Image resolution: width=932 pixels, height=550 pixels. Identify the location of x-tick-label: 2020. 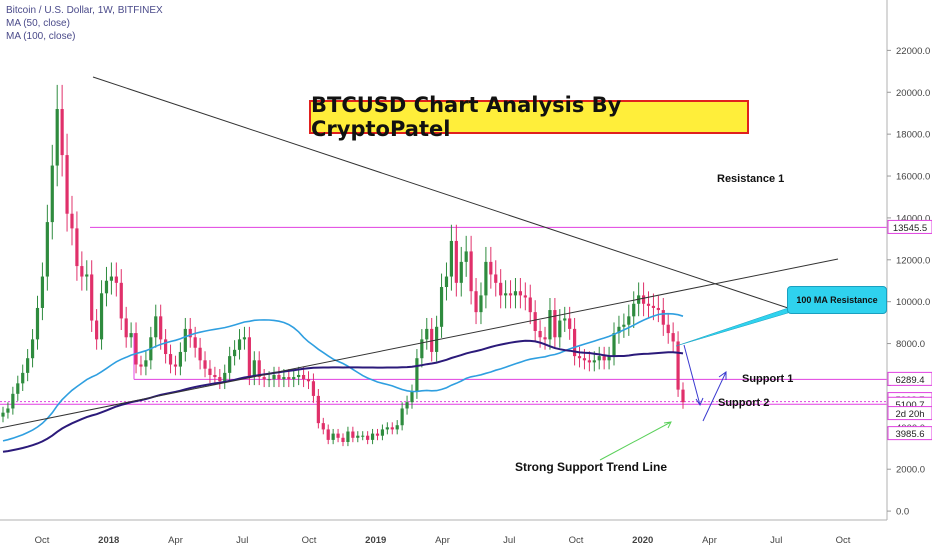
(642, 540).